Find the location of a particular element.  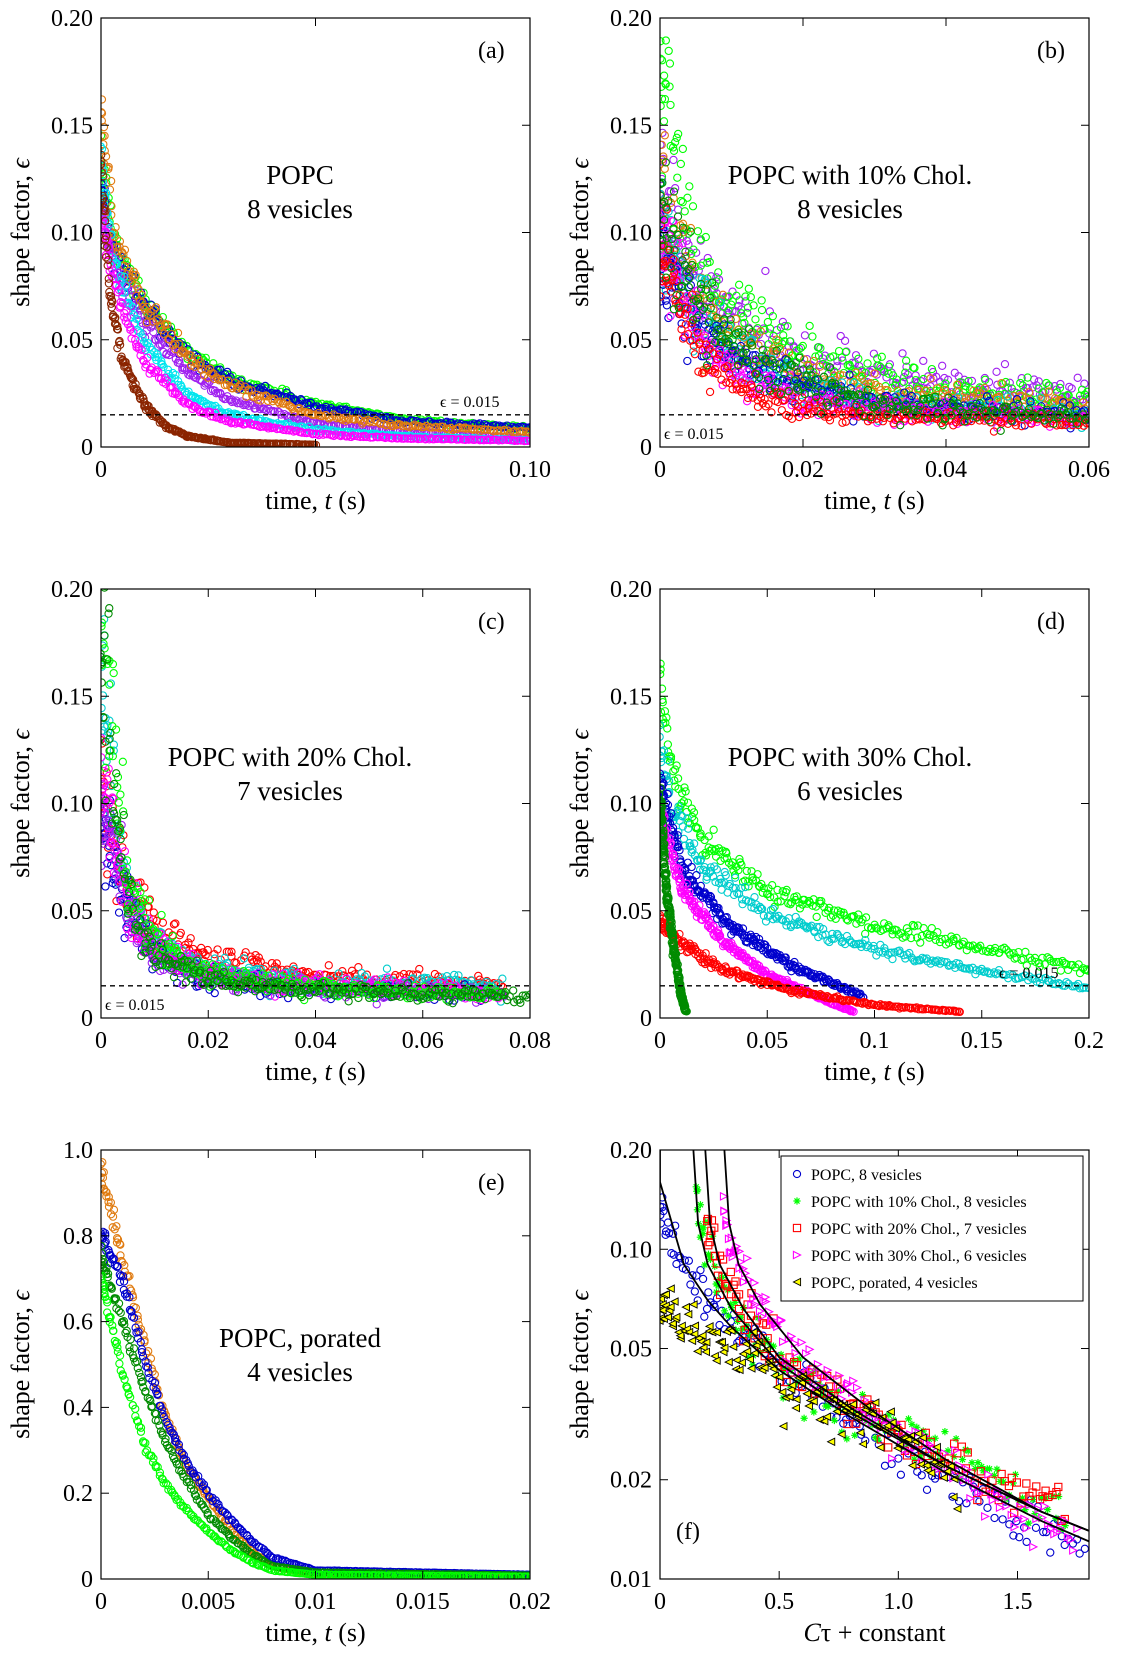

y-tick-label: 0.20 is located at coordinates (72, 19).